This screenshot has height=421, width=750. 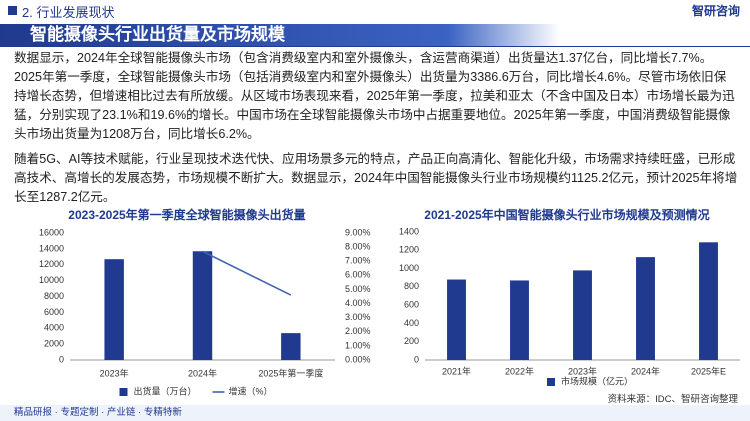 What do you see at coordinates (672, 399) in the screenshot?
I see `source: 资料来源：IDC、智研咨询整理` at bounding box center [672, 399].